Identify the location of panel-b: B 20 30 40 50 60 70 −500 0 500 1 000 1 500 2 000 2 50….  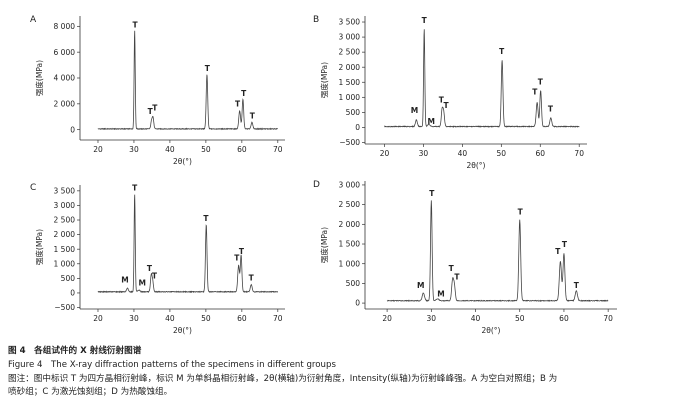
(450, 92).